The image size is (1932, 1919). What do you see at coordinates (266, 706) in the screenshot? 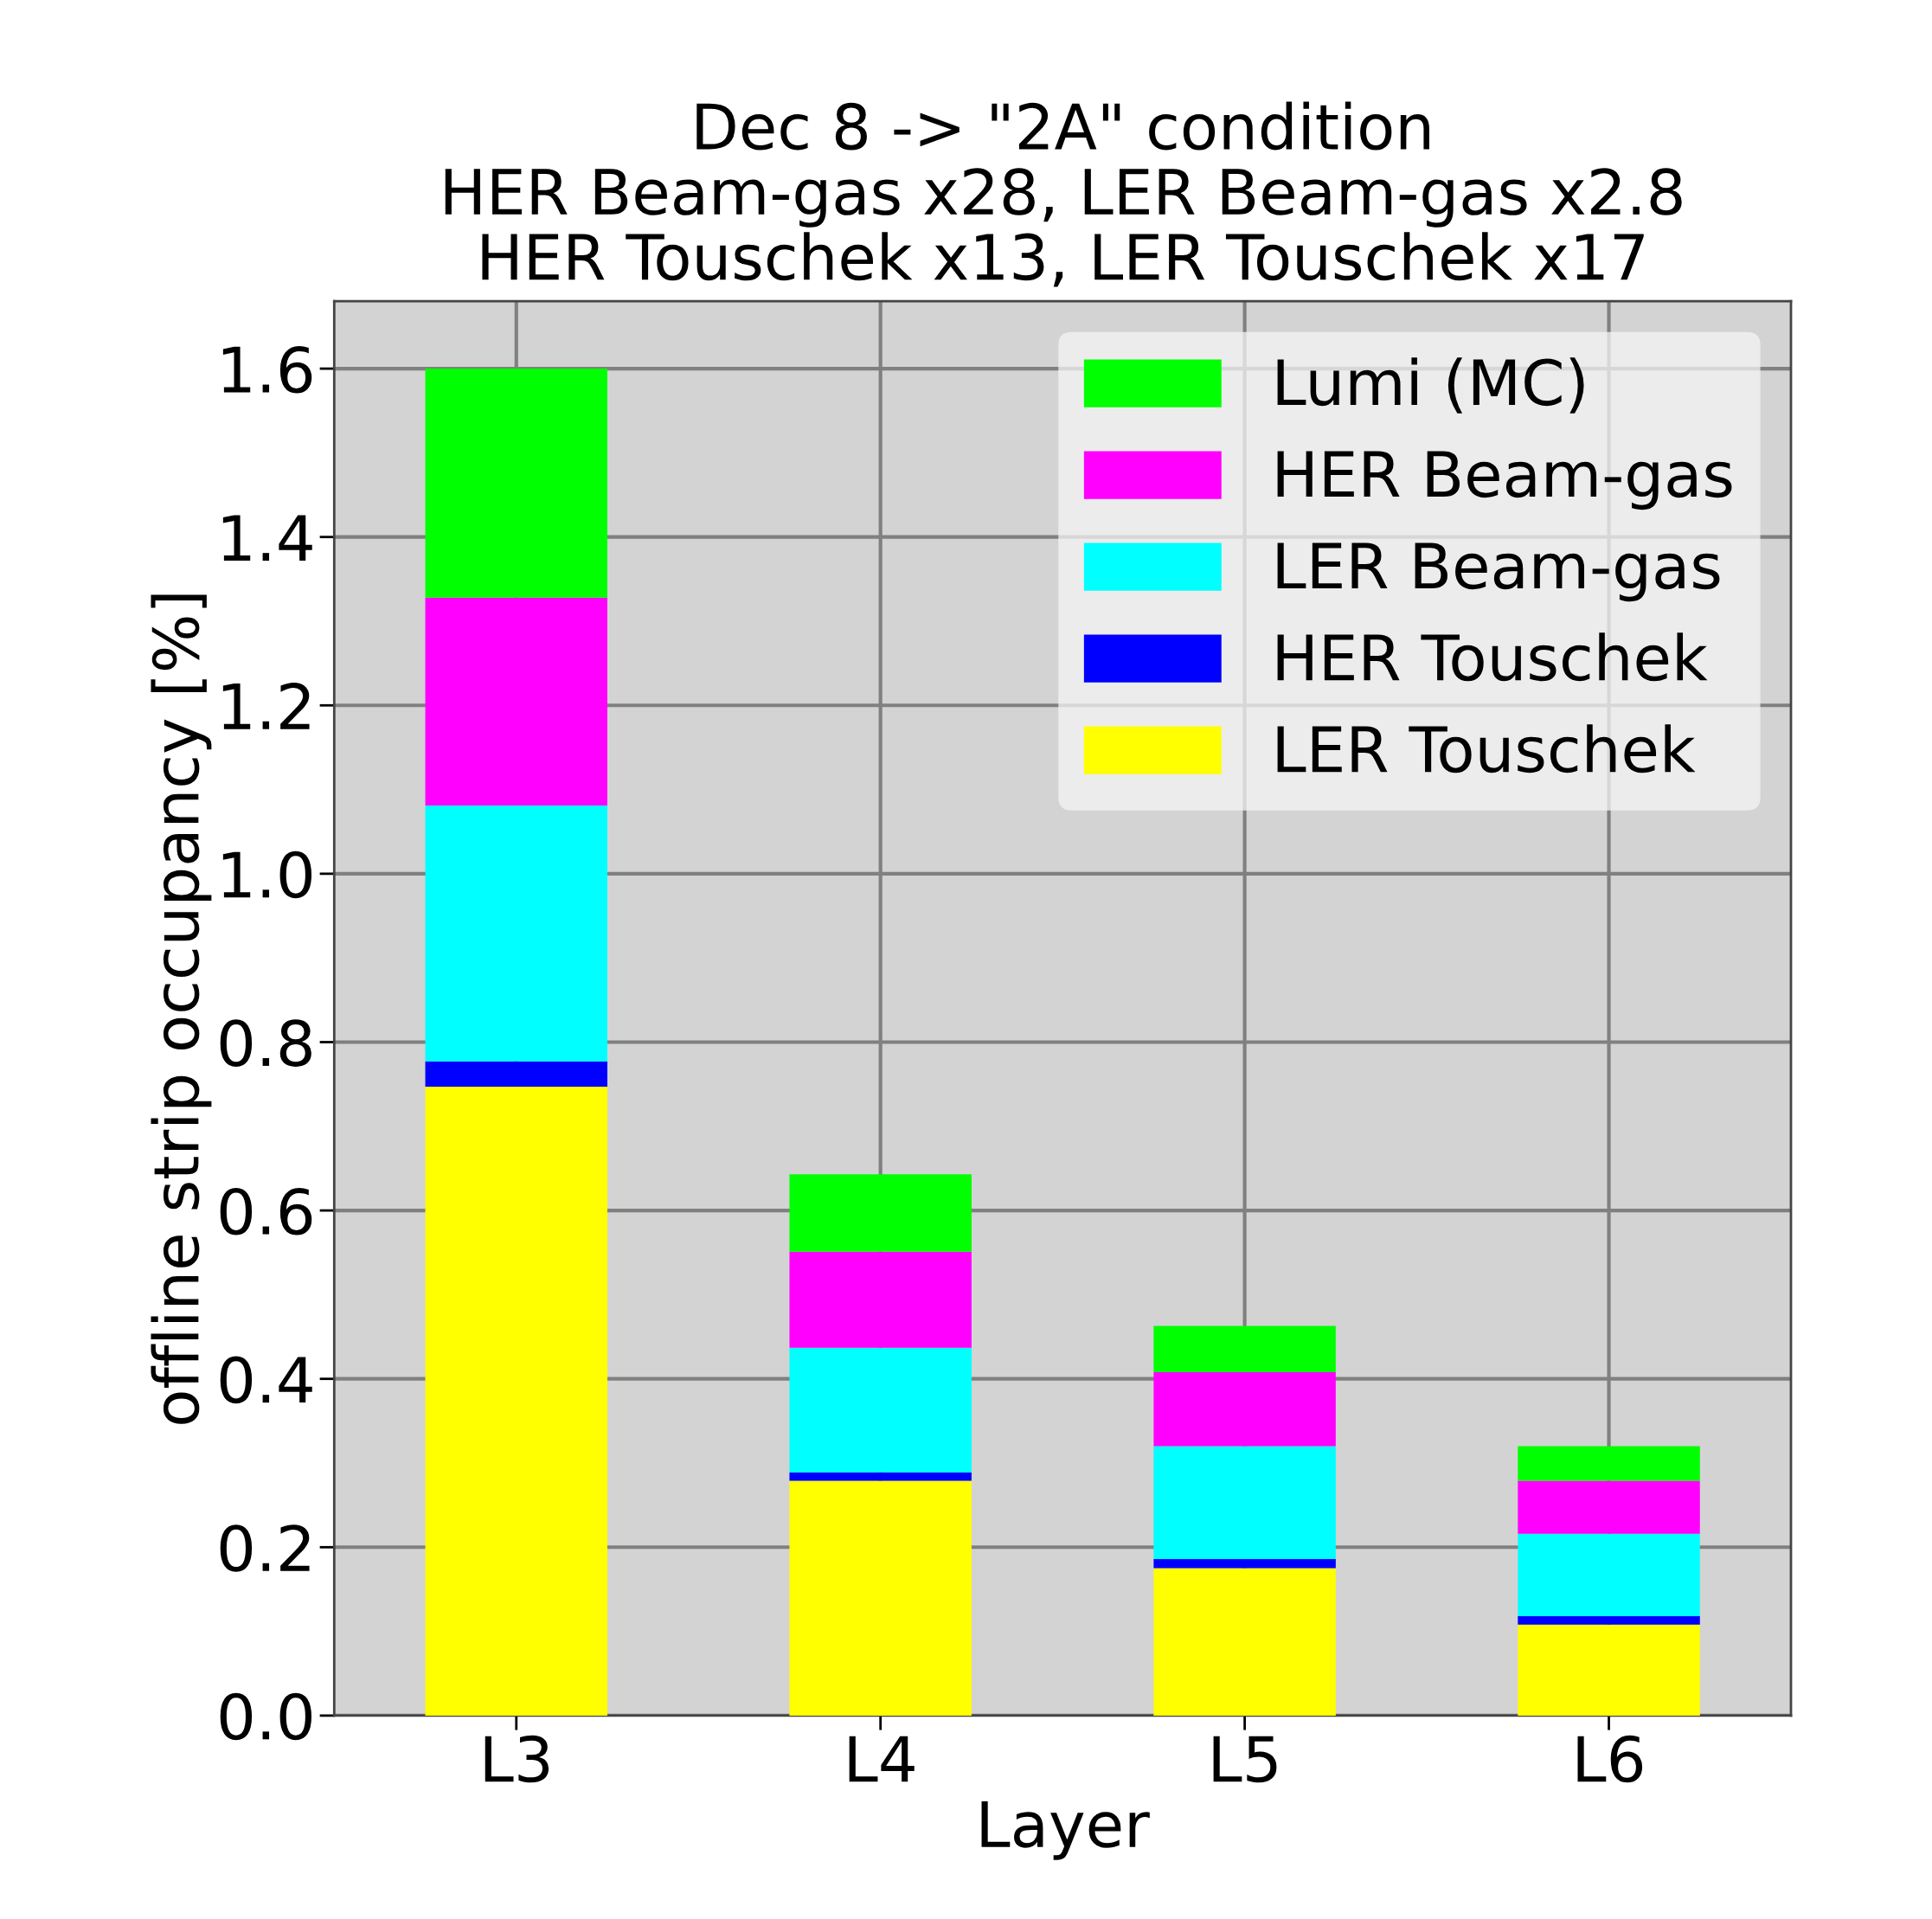
I see `y-tick-label: 1.2` at bounding box center [266, 706].